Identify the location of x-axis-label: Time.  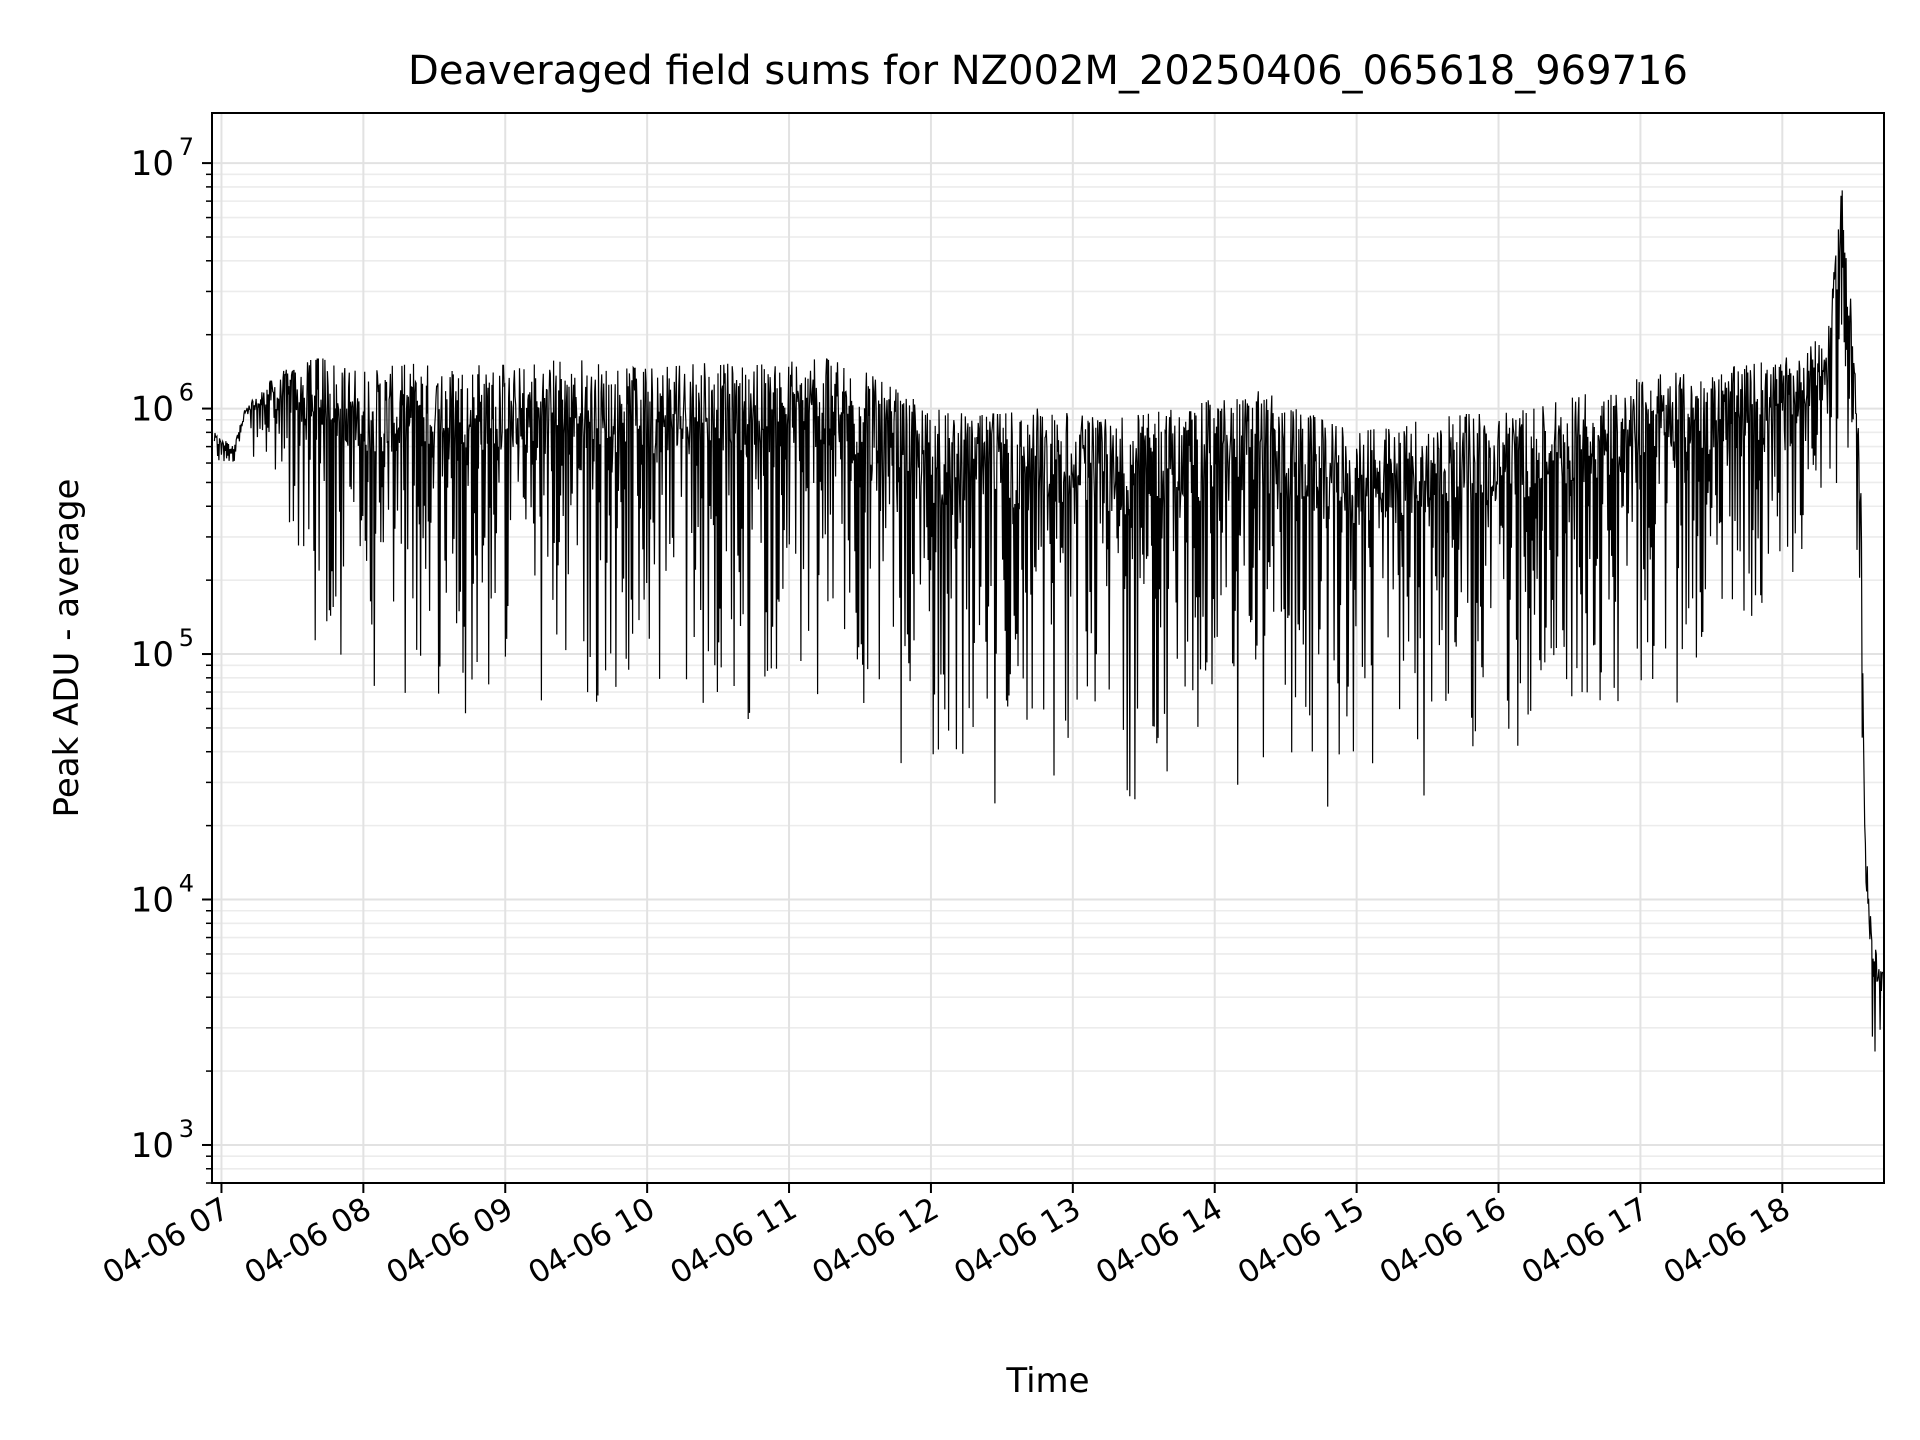
(1047, 1381).